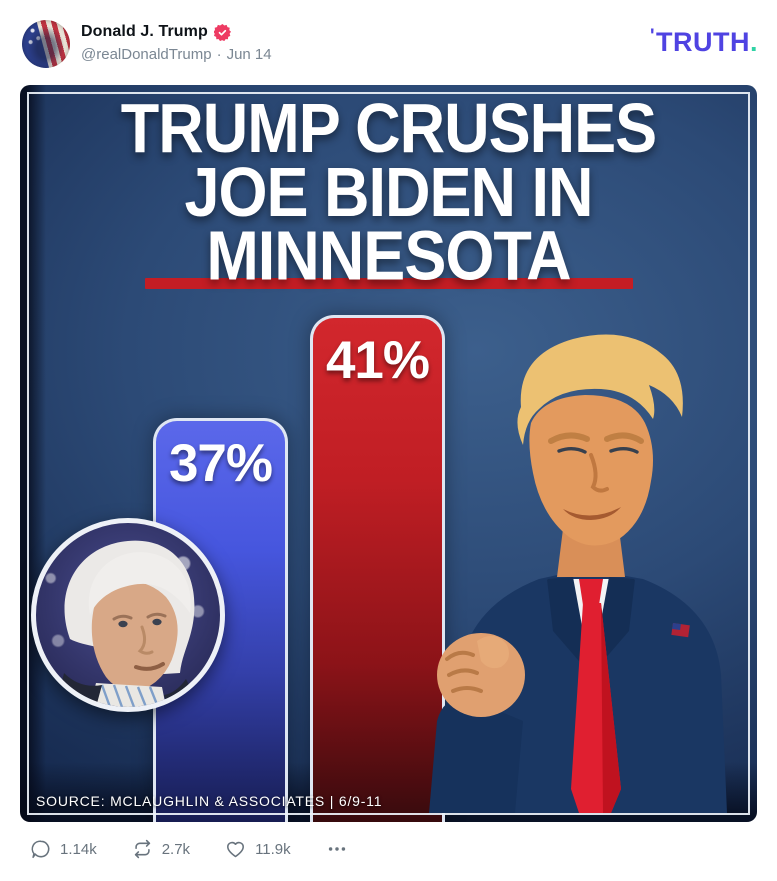 The width and height of the screenshot is (777, 881). I want to click on biden-face-illustration, so click(128, 623).